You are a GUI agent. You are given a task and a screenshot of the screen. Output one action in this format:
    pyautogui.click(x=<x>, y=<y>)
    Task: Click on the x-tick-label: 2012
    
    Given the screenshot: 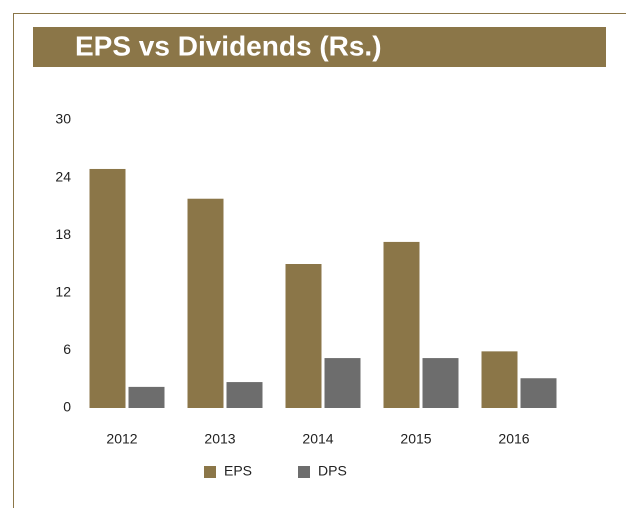 What is the action you would take?
    pyautogui.click(x=121, y=439)
    